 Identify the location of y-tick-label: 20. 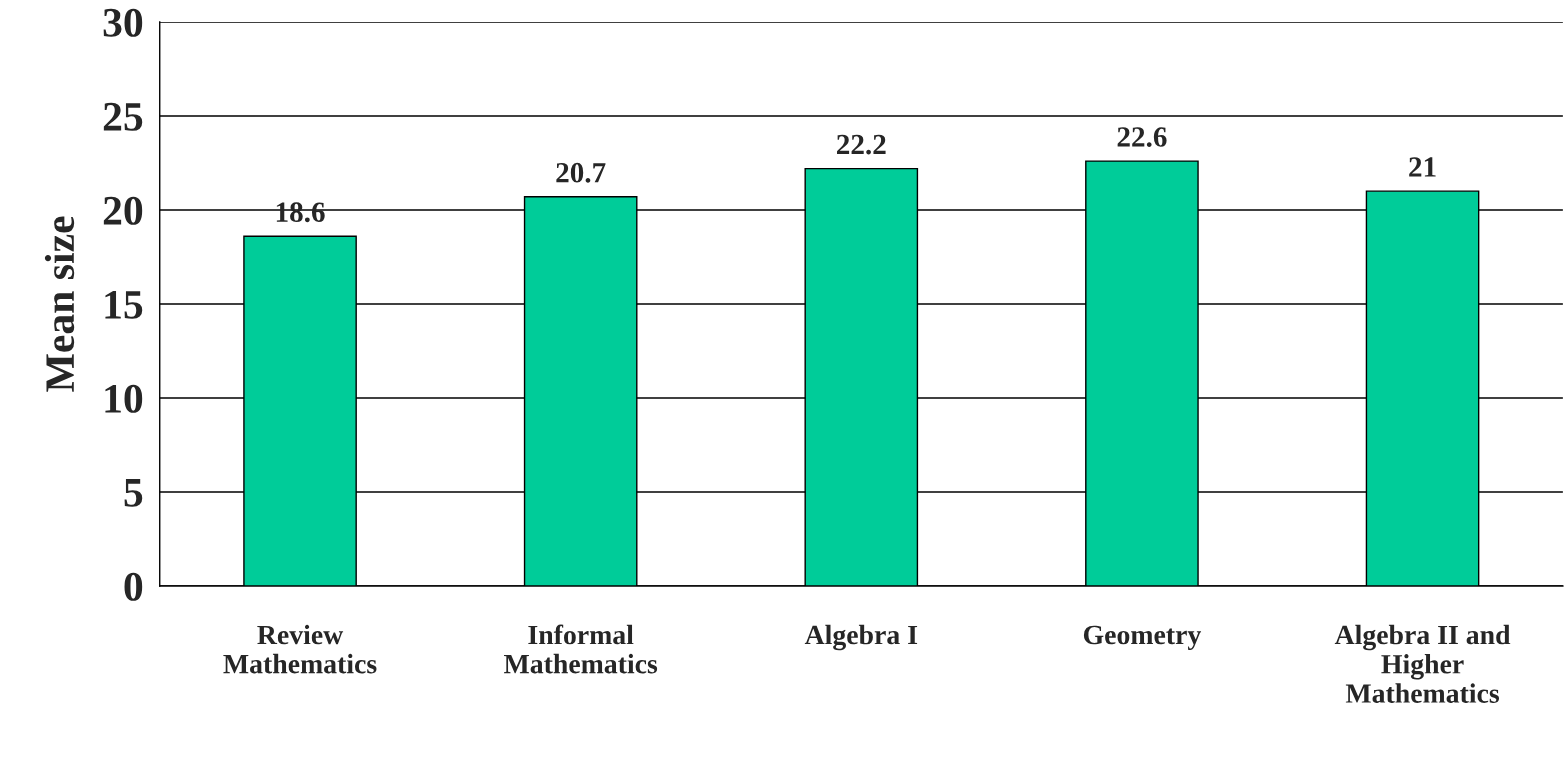
(123, 210).